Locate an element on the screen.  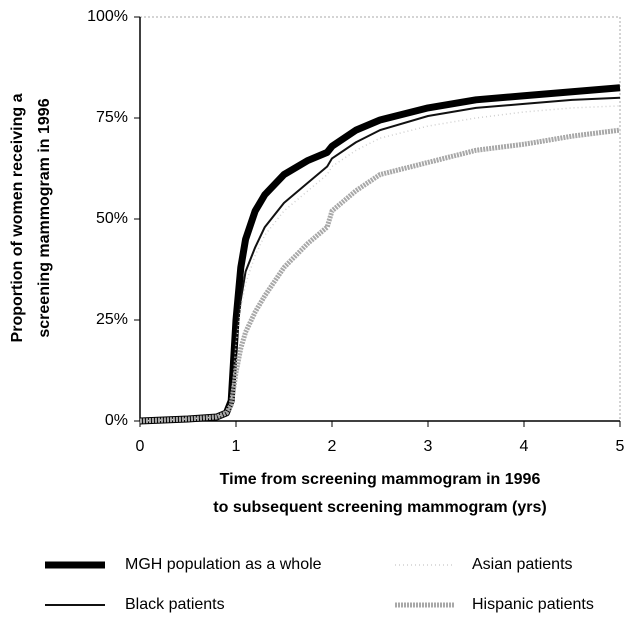
y-tick-label: 25% is located at coordinates (112, 319).